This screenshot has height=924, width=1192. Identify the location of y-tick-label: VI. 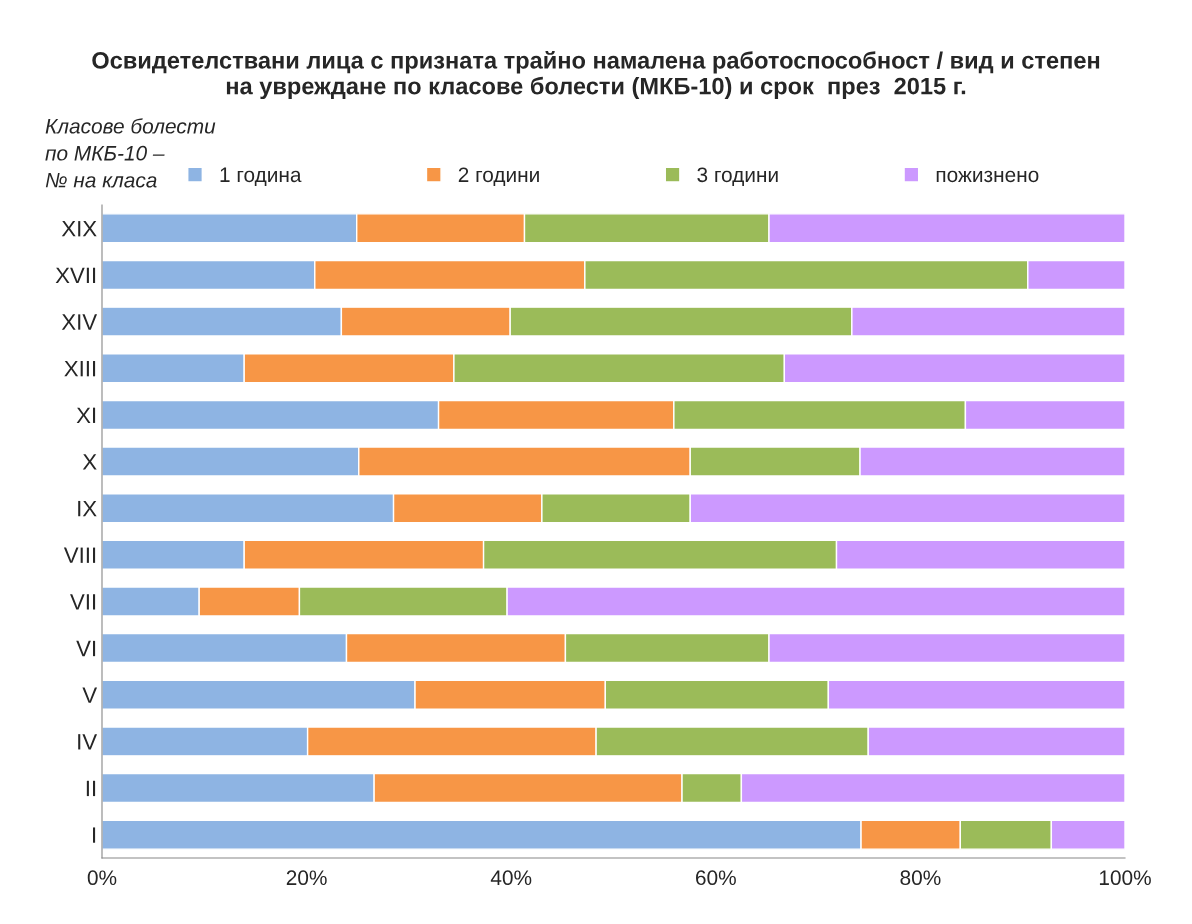
(86, 648).